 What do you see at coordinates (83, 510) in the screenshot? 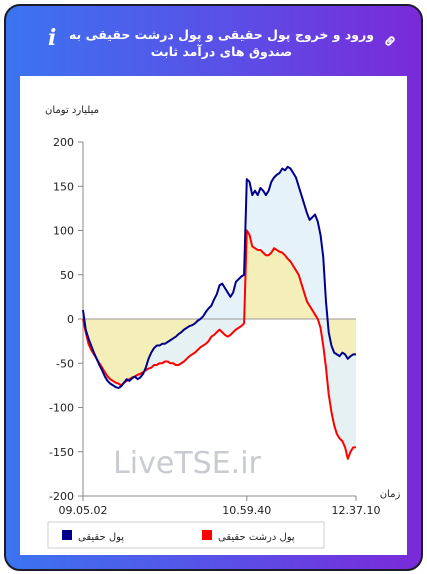
I see `x-tick-label: 09.05.02` at bounding box center [83, 510].